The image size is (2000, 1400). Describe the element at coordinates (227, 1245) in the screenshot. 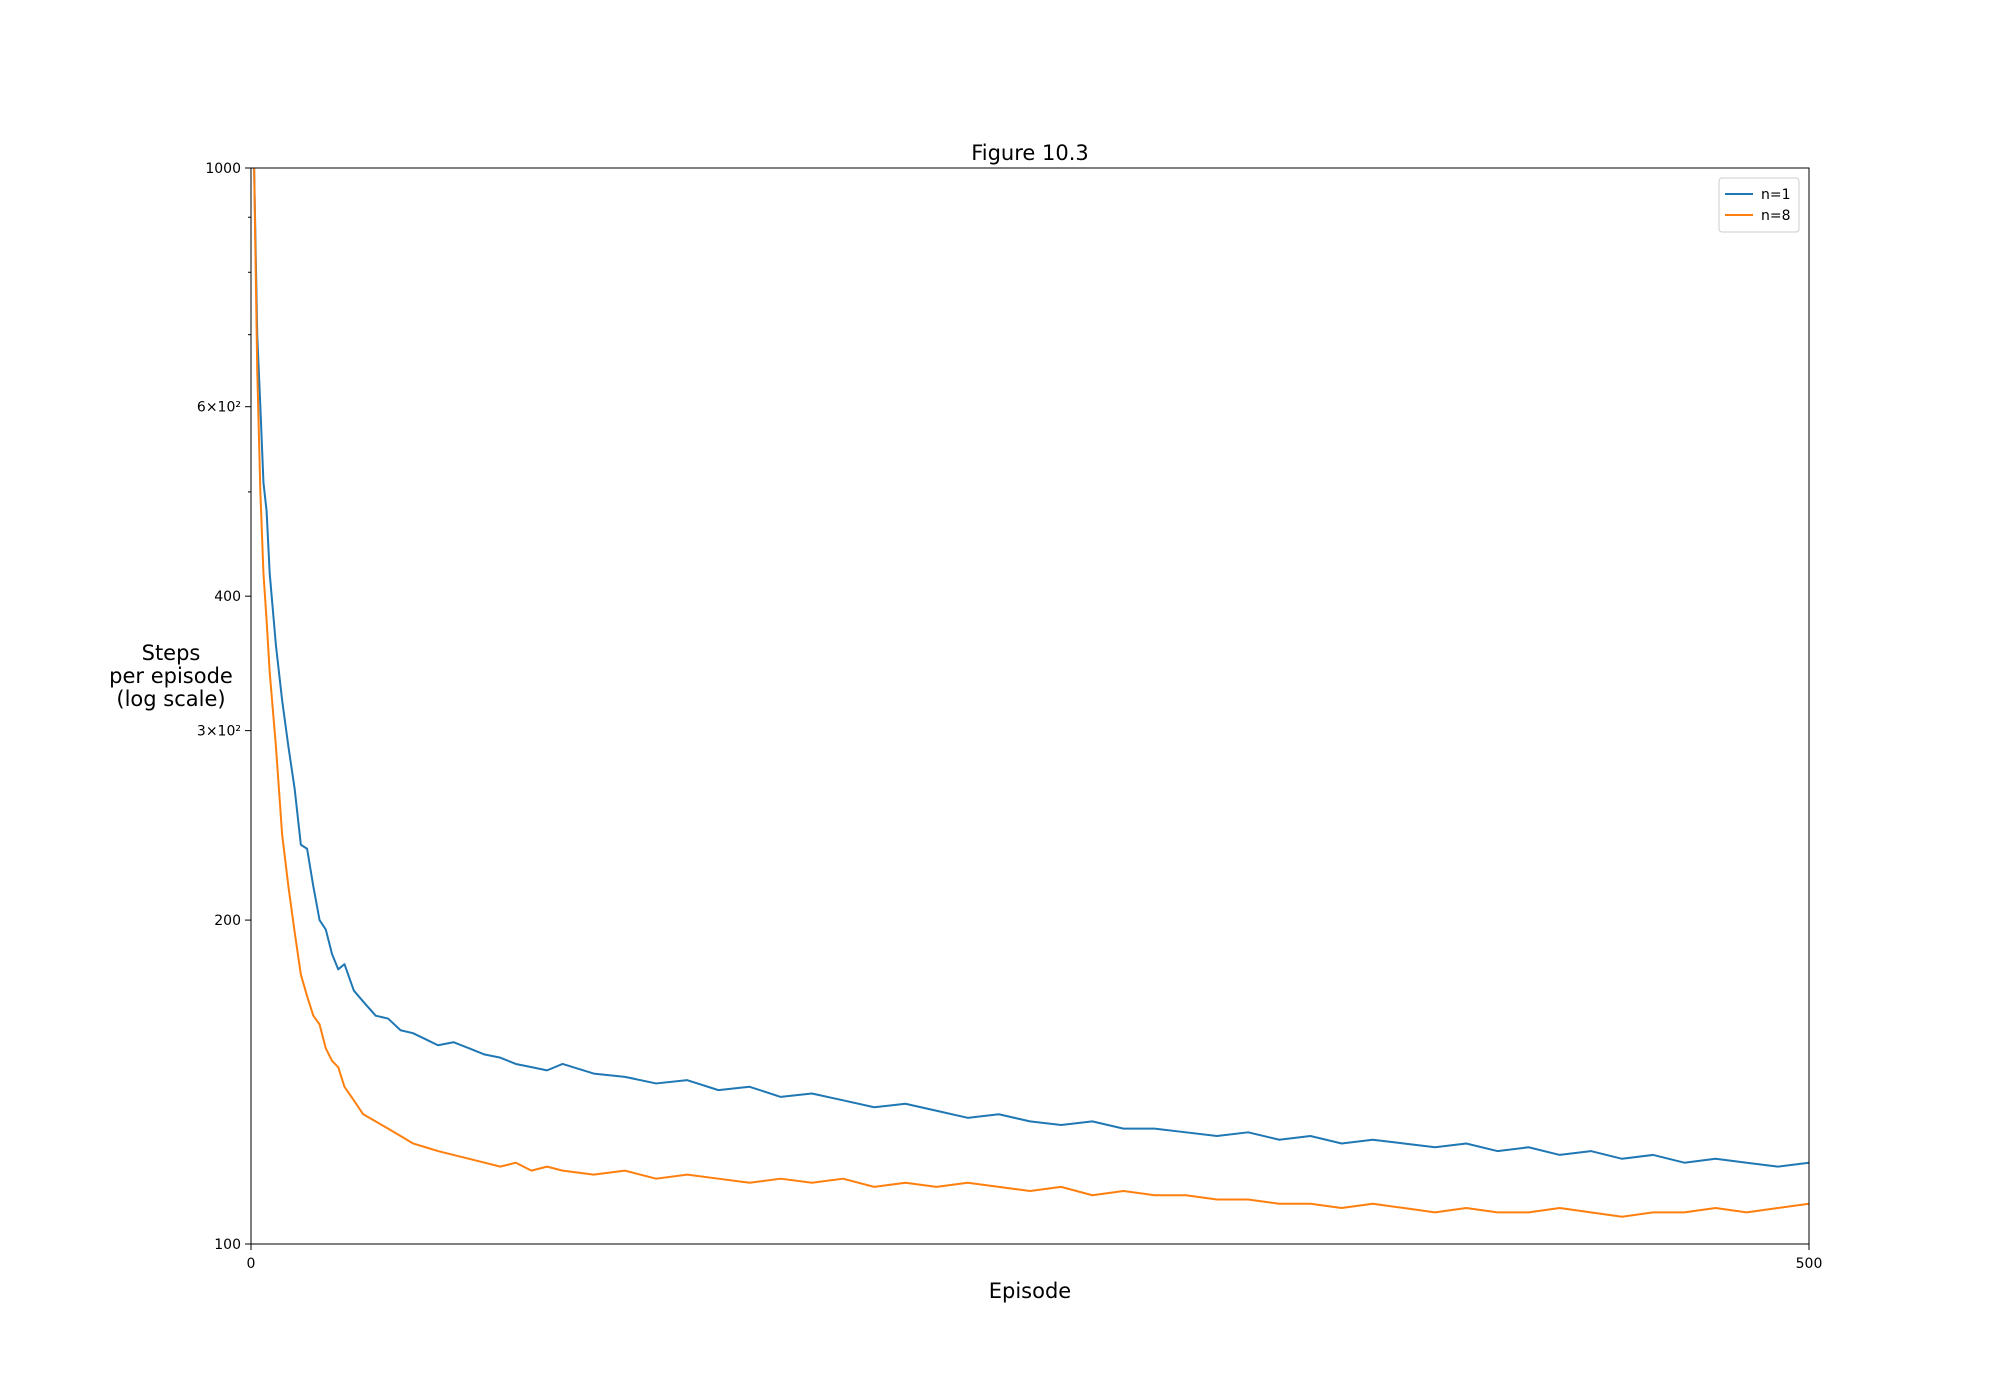

I see `y-tick-label: 100` at that location.